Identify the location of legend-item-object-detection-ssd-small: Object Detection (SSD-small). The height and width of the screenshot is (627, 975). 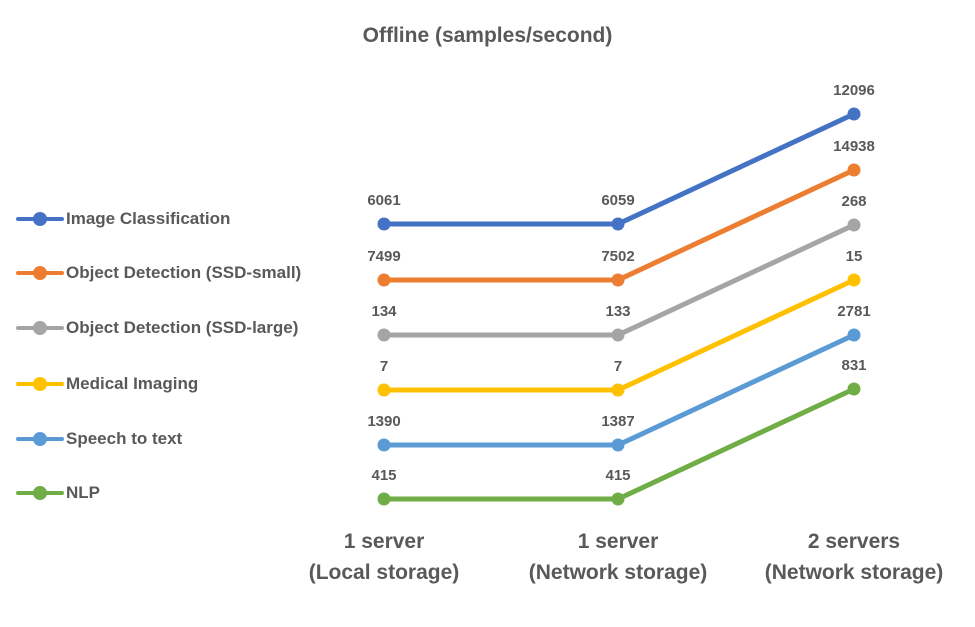
(158, 273).